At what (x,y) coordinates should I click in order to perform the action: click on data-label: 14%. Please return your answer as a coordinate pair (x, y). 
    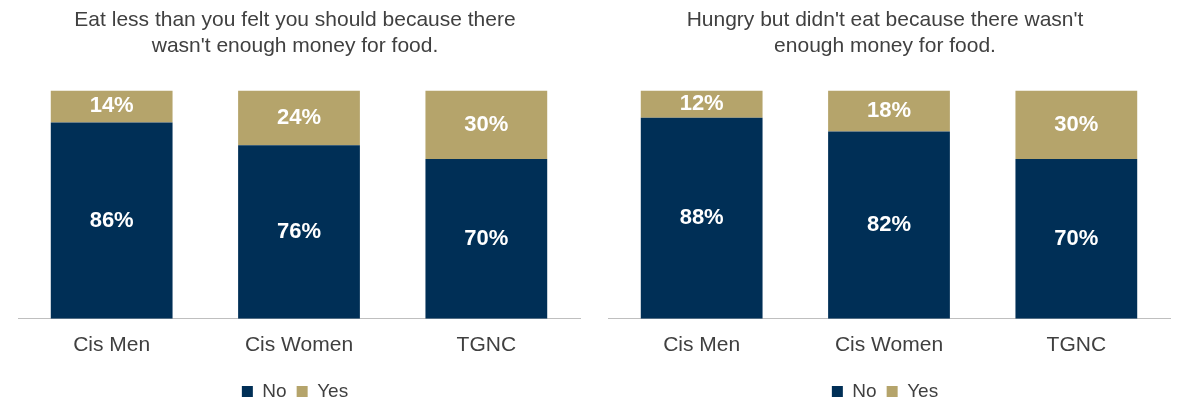
    Looking at the image, I should click on (111, 105).